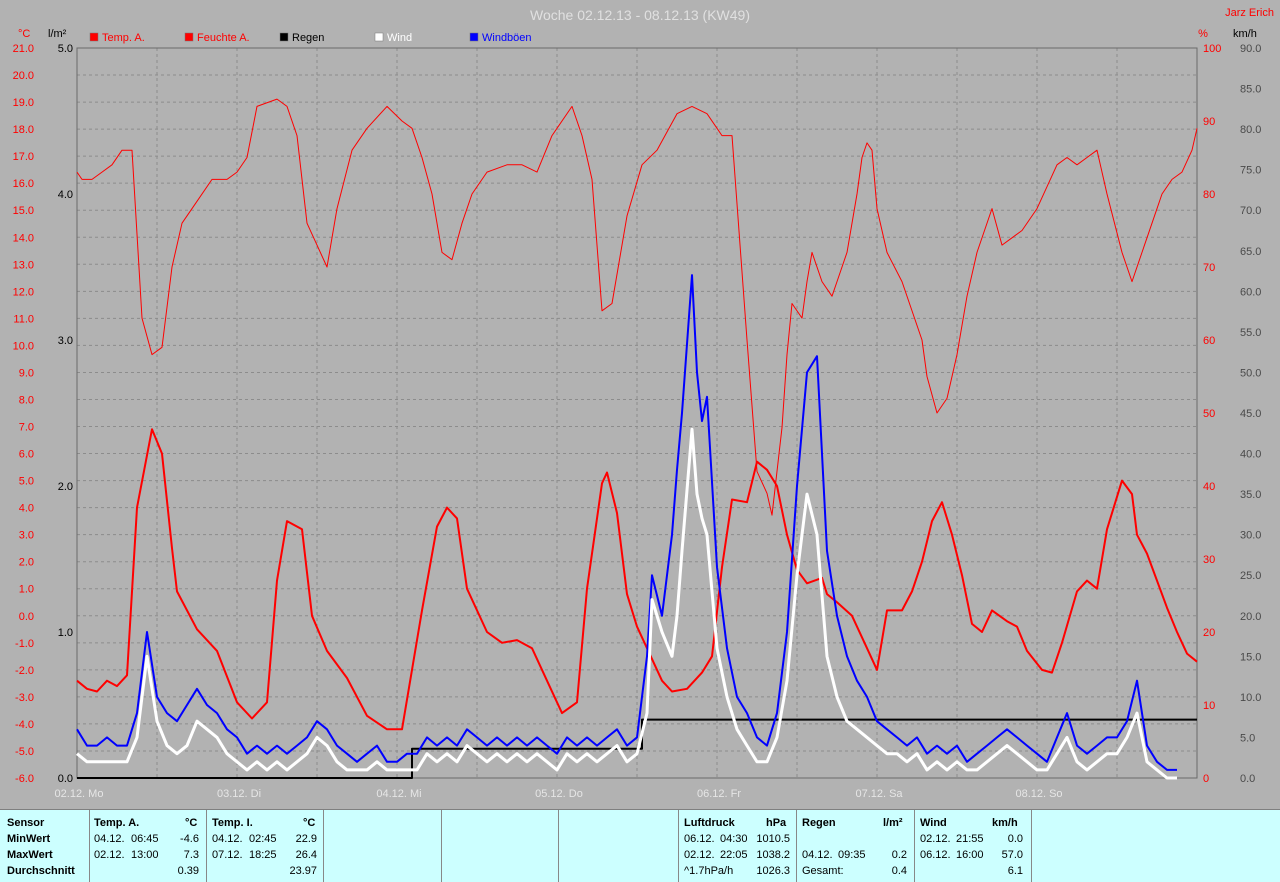 The image size is (1280, 882). What do you see at coordinates (773, 871) in the screenshot?
I see `luftdruck-avg: 1026.3` at bounding box center [773, 871].